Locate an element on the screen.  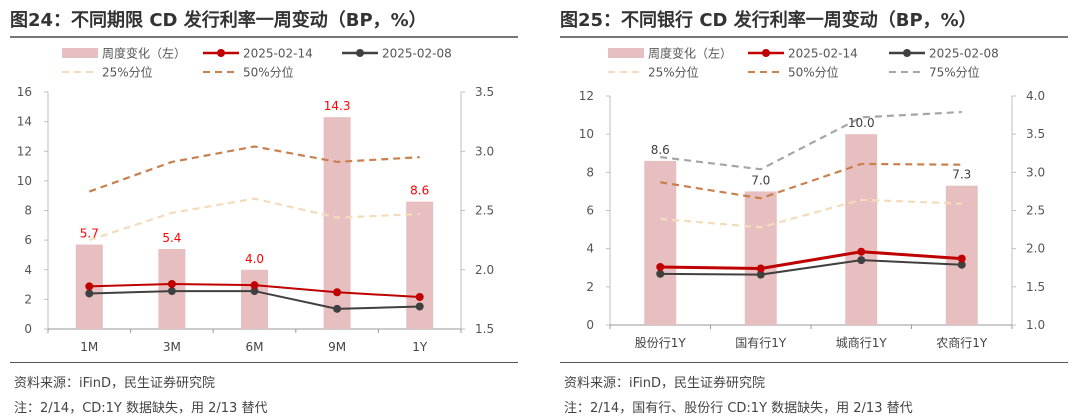
y-right-tick-label: 4.0 is located at coordinates (1035, 96).